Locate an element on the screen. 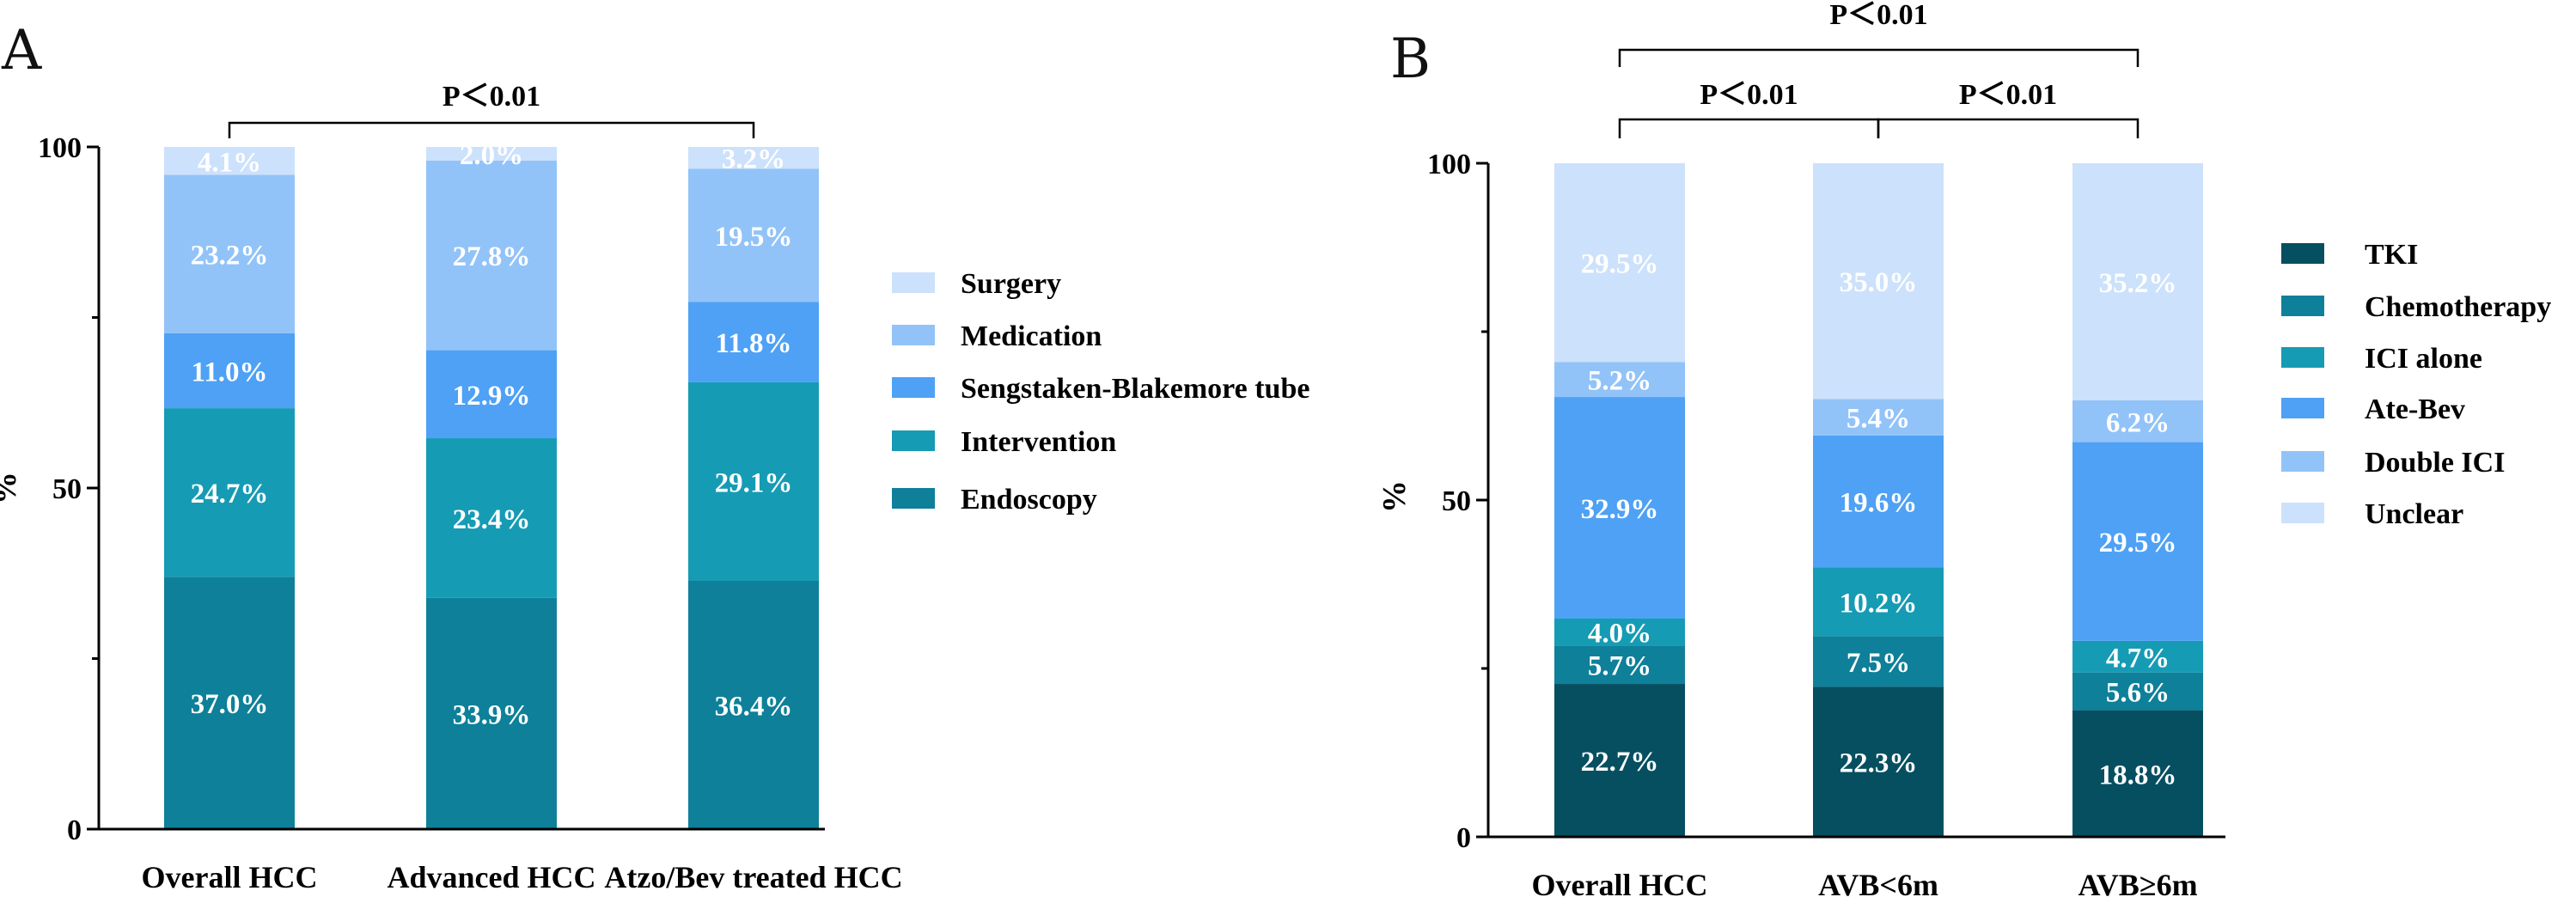  bar-segment-intervention-atzo-bev-treated-hcc is located at coordinates (753, 481).